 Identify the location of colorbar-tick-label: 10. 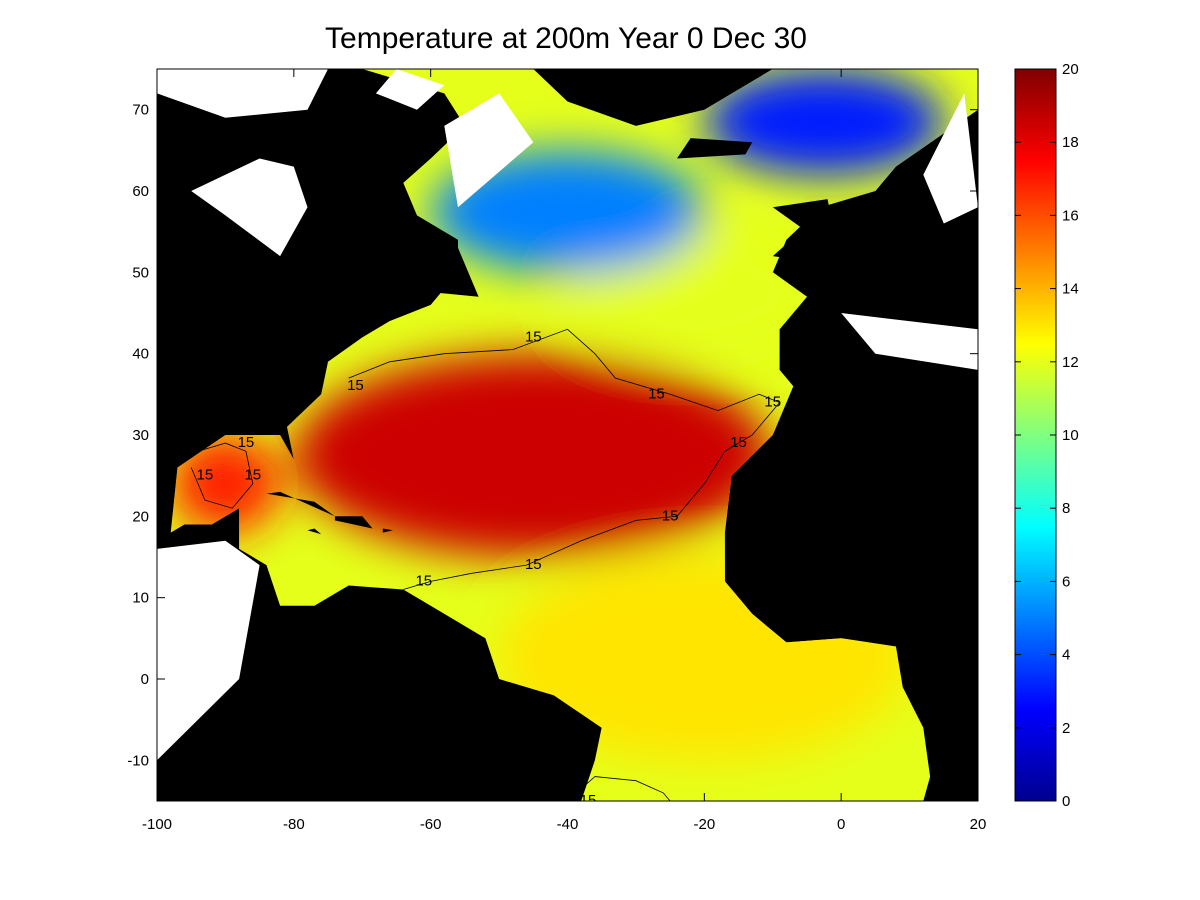
(1070, 435).